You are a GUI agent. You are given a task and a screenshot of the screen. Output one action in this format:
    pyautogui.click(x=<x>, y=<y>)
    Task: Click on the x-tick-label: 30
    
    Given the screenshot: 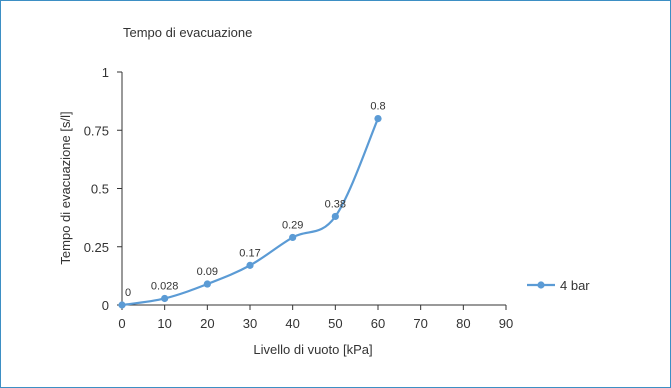 What is the action you would take?
    pyautogui.click(x=250, y=323)
    